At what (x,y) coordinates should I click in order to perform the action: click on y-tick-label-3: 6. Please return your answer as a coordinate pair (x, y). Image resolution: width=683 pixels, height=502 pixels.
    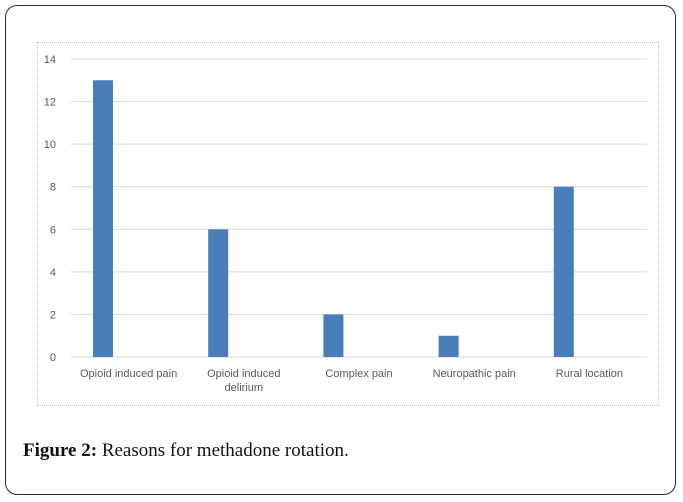
    Looking at the image, I should click on (53, 230).